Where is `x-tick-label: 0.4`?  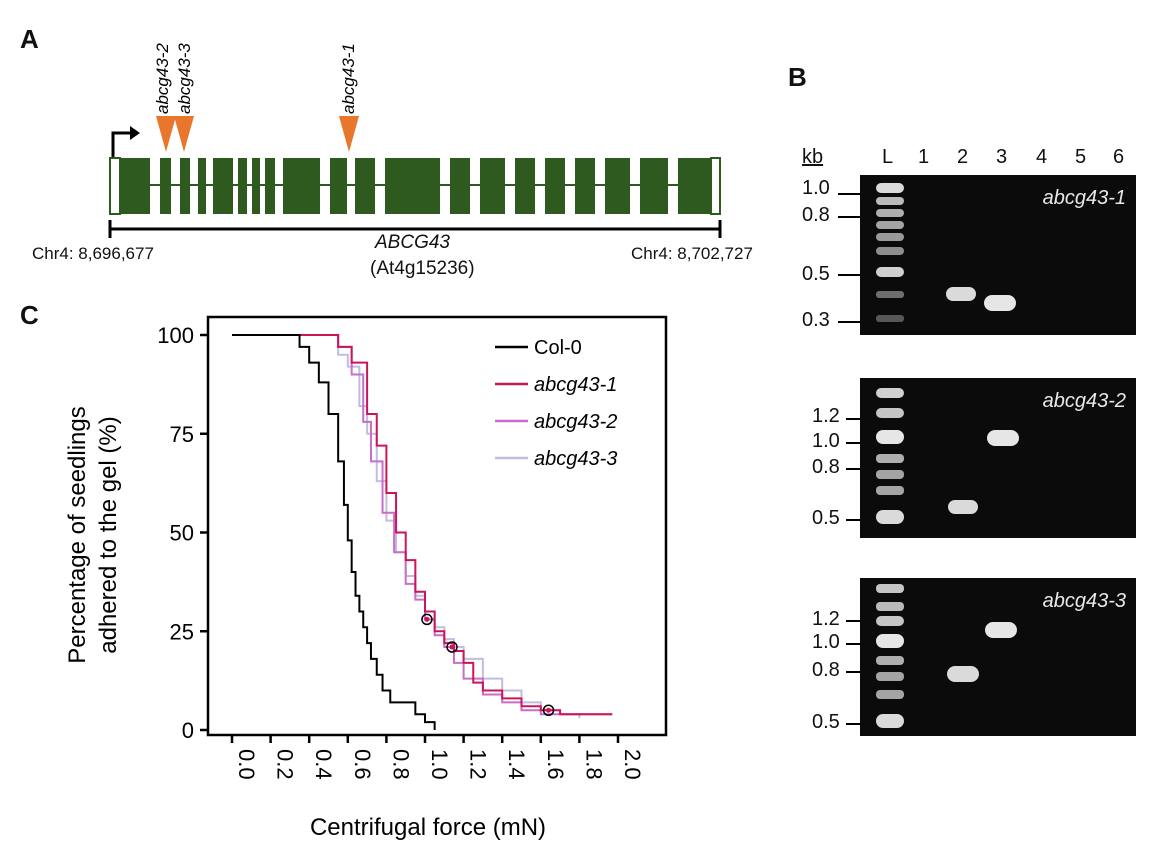
x-tick-label: 0.4 is located at coordinates (323, 764).